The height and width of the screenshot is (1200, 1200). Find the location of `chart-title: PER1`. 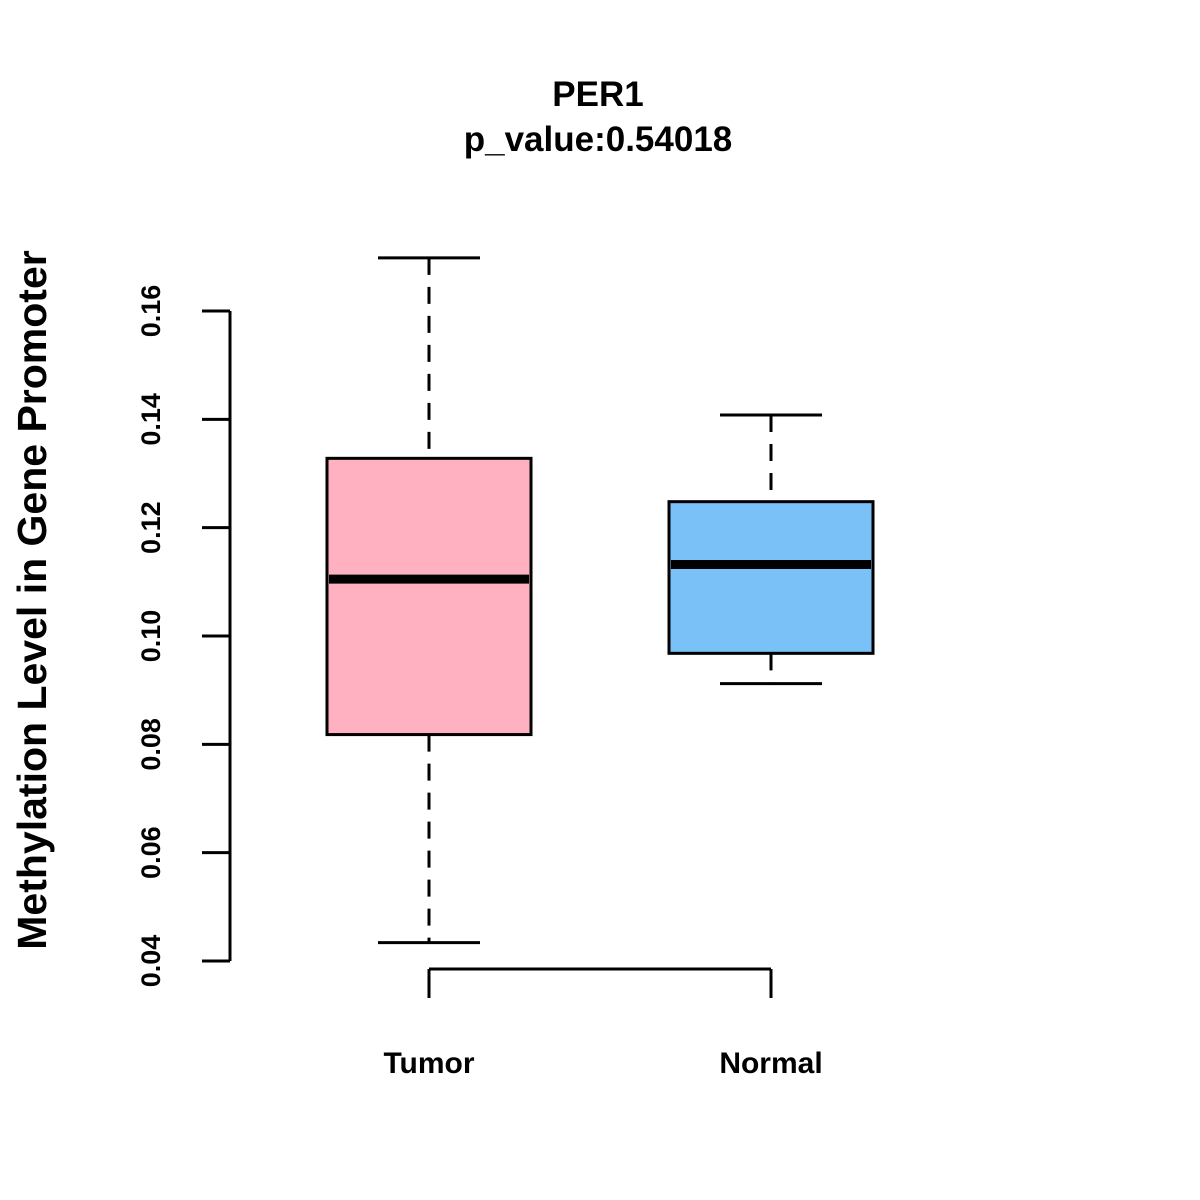

chart-title: PER1 is located at coordinates (597, 94).